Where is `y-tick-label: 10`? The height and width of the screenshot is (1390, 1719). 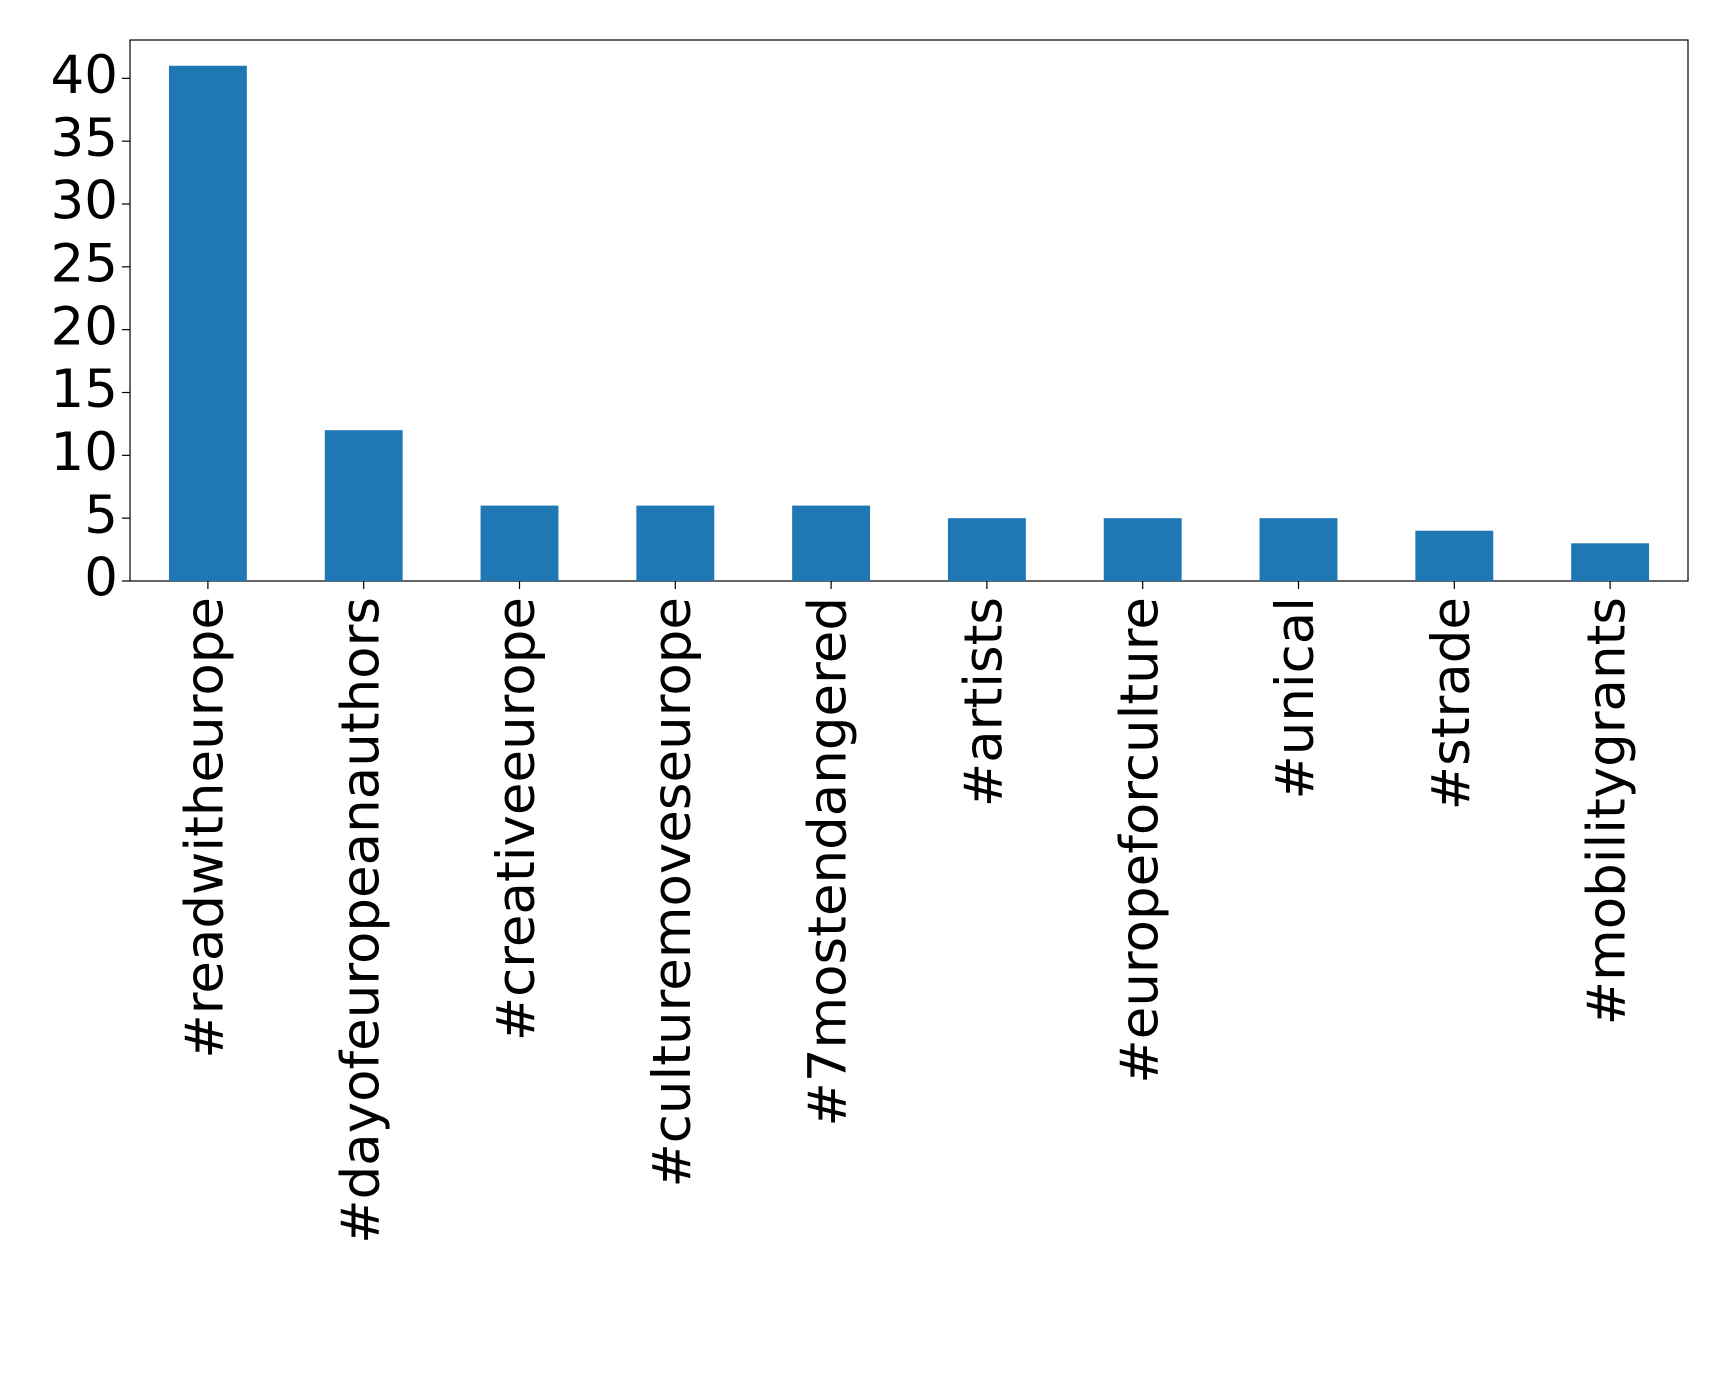 y-tick-label: 10 is located at coordinates (84, 452).